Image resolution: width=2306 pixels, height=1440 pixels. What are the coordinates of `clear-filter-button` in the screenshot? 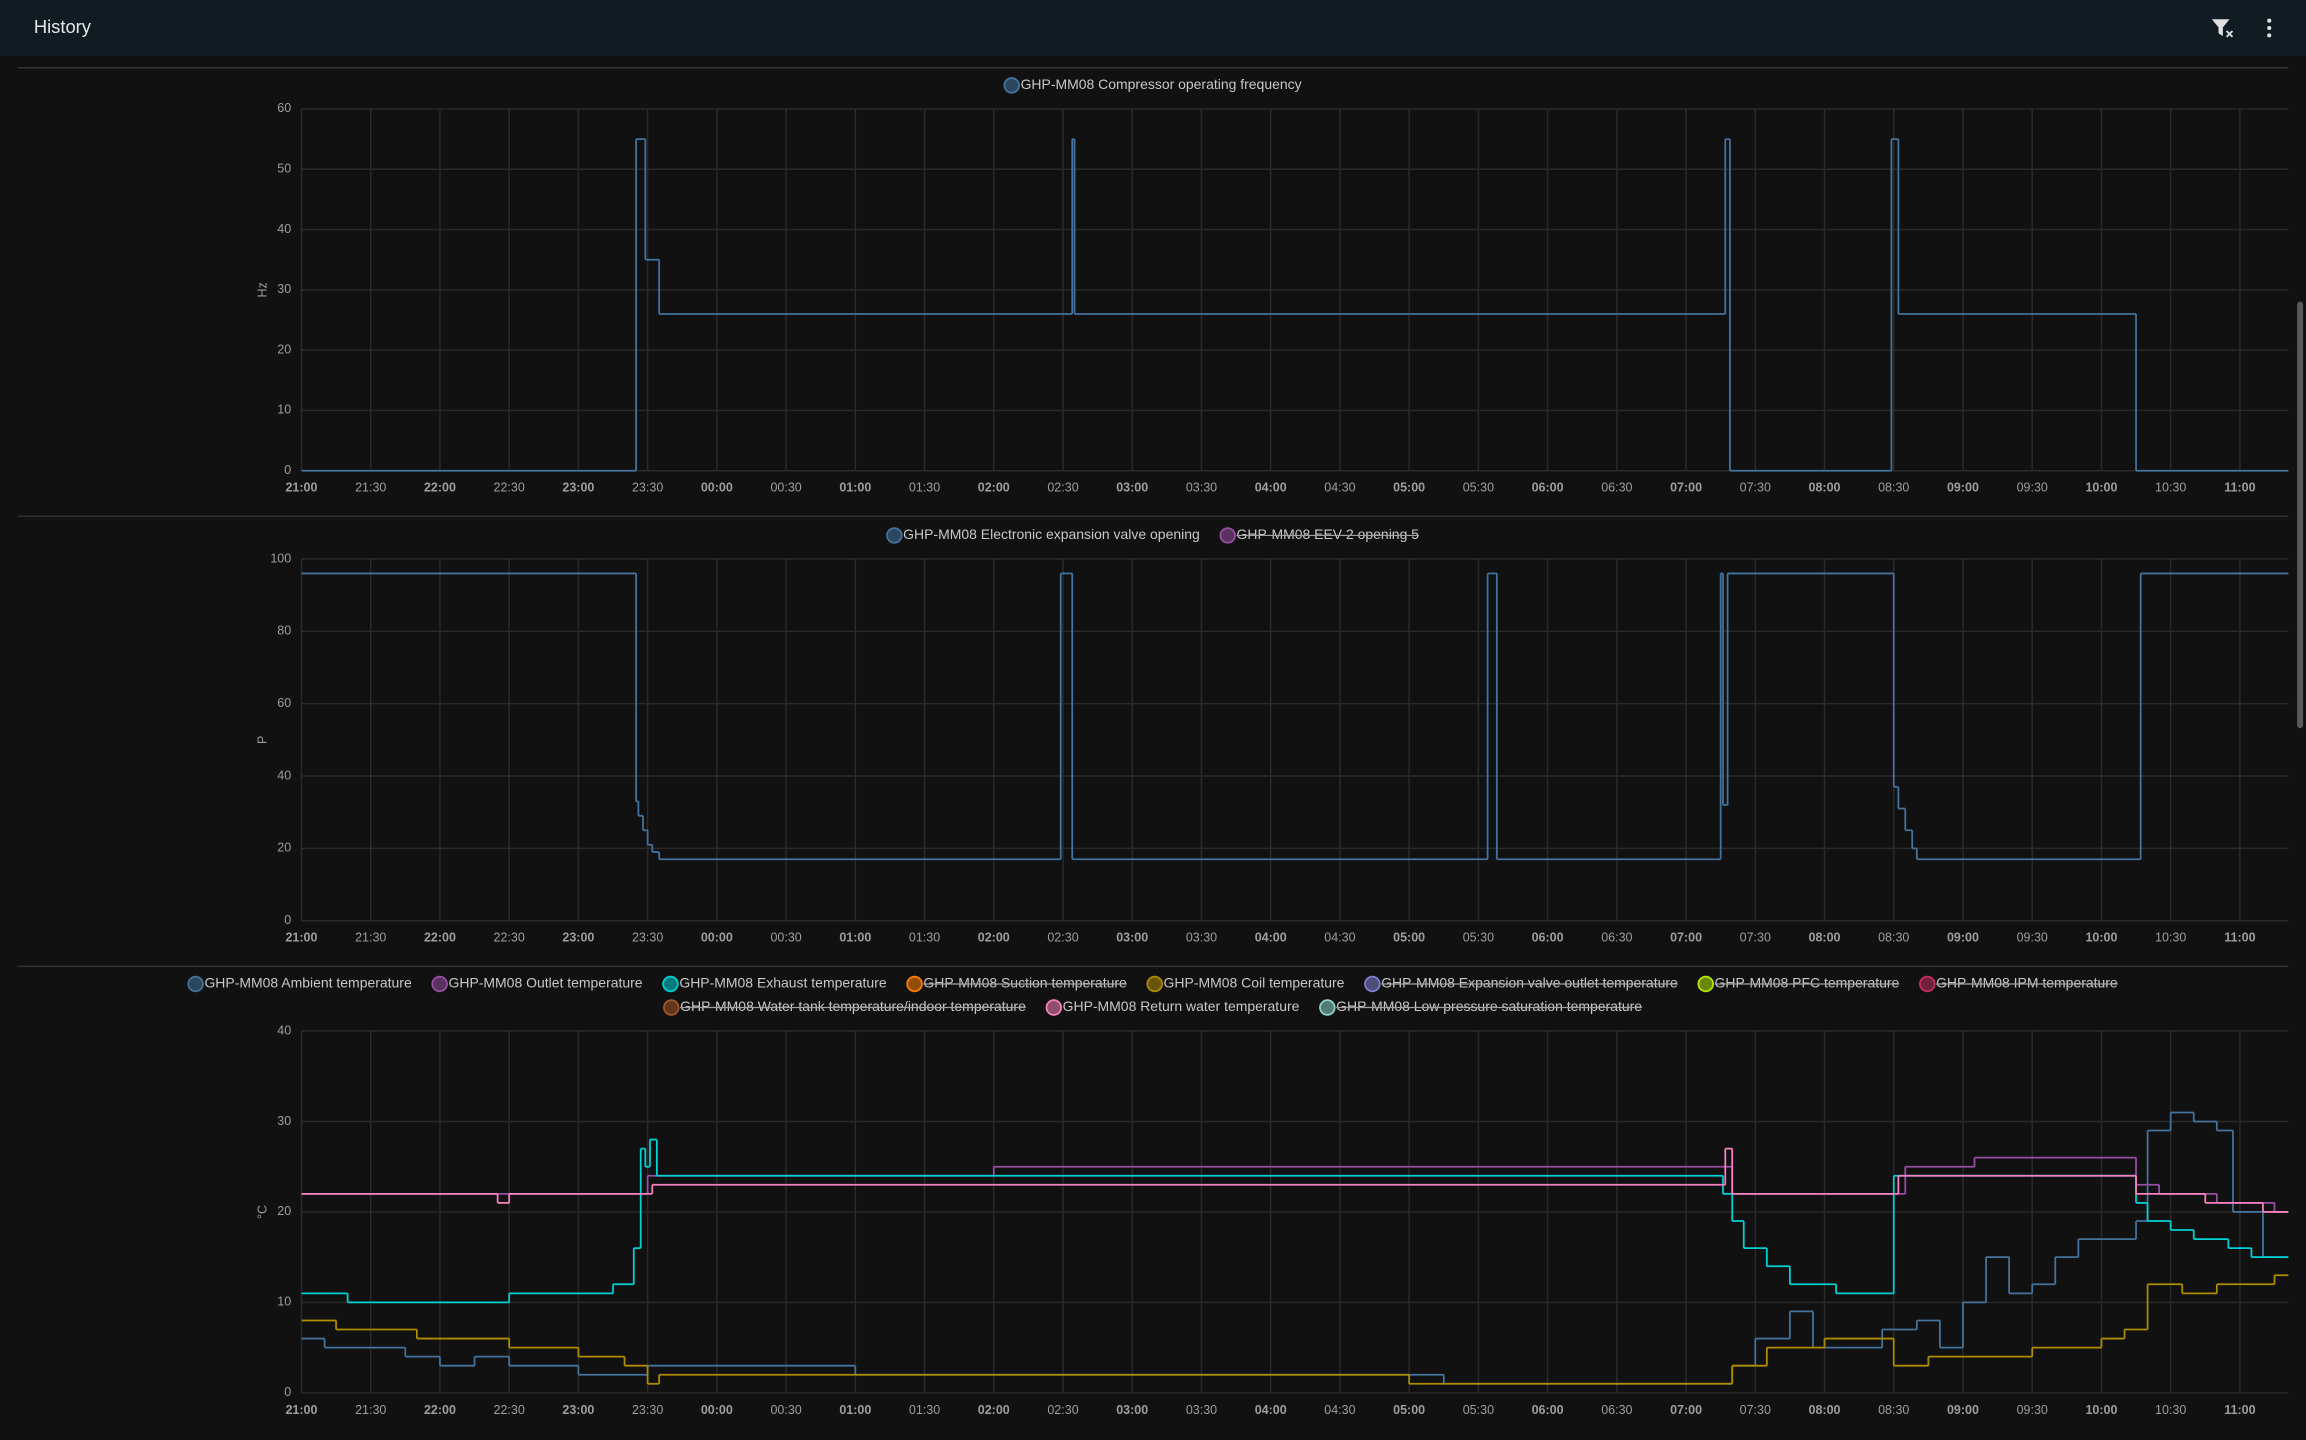 It's located at (2222, 28).